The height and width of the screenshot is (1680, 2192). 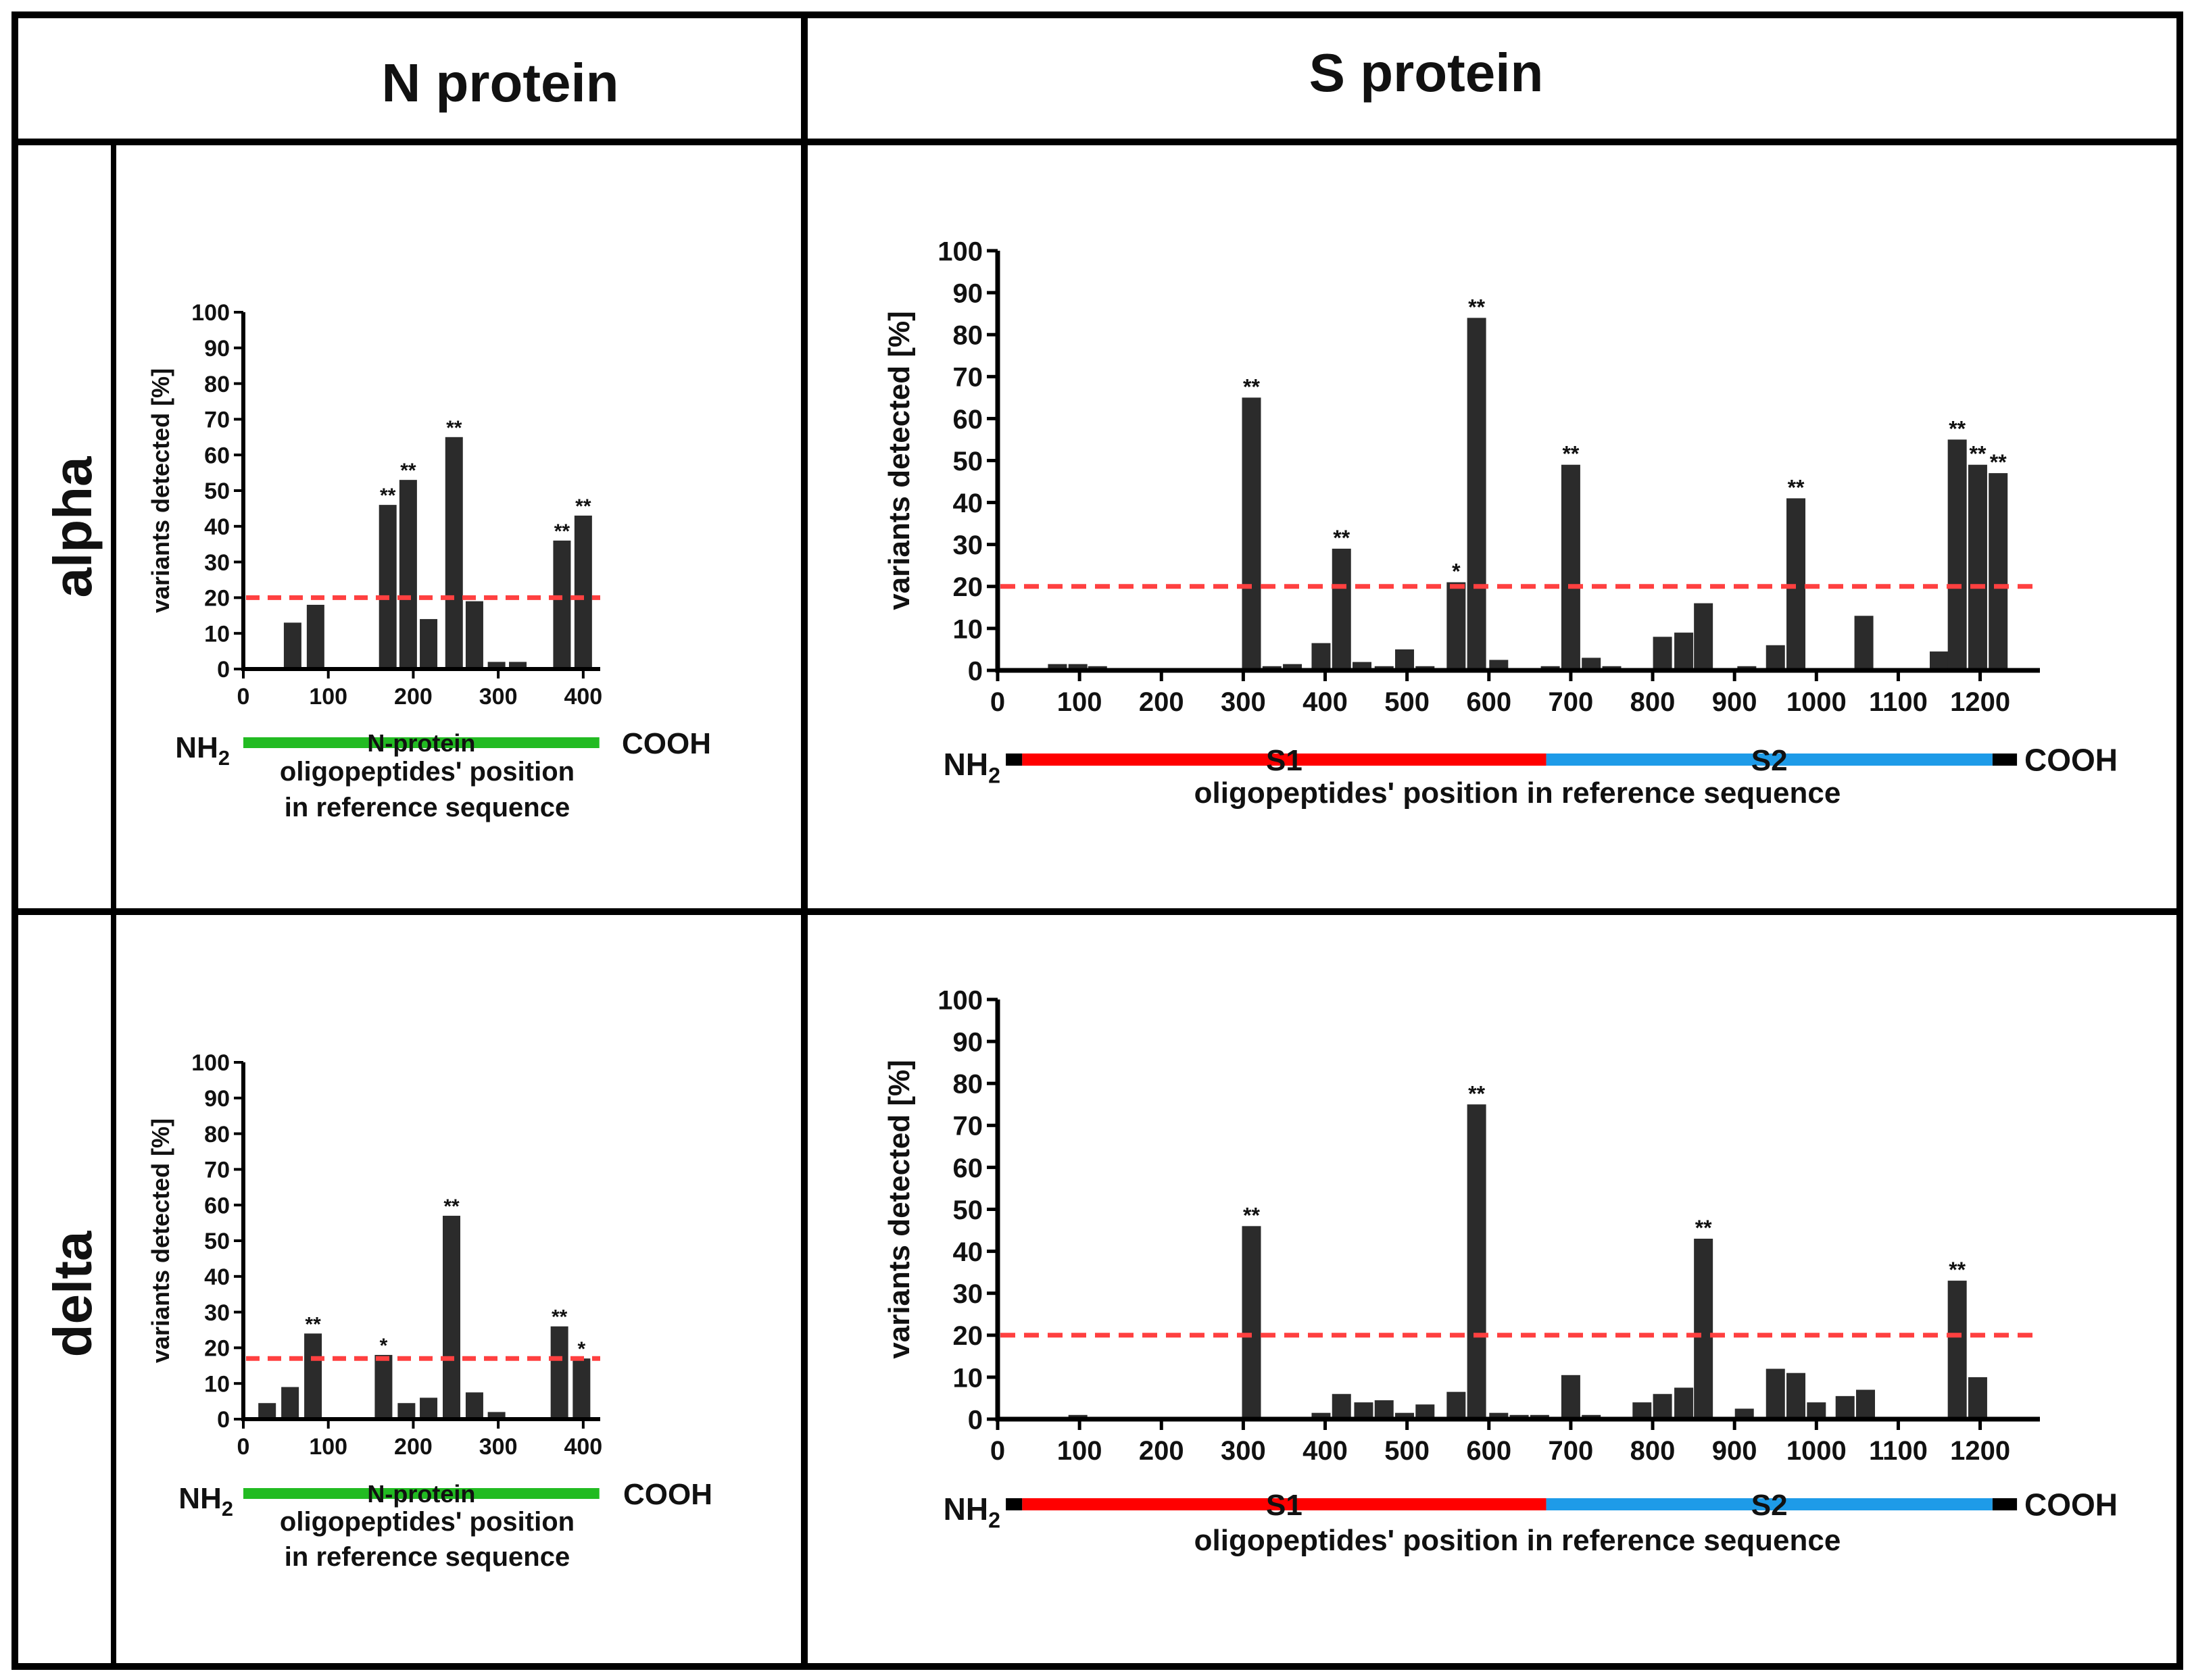 I want to click on x-tick-label: 500, so click(x=1407, y=702).